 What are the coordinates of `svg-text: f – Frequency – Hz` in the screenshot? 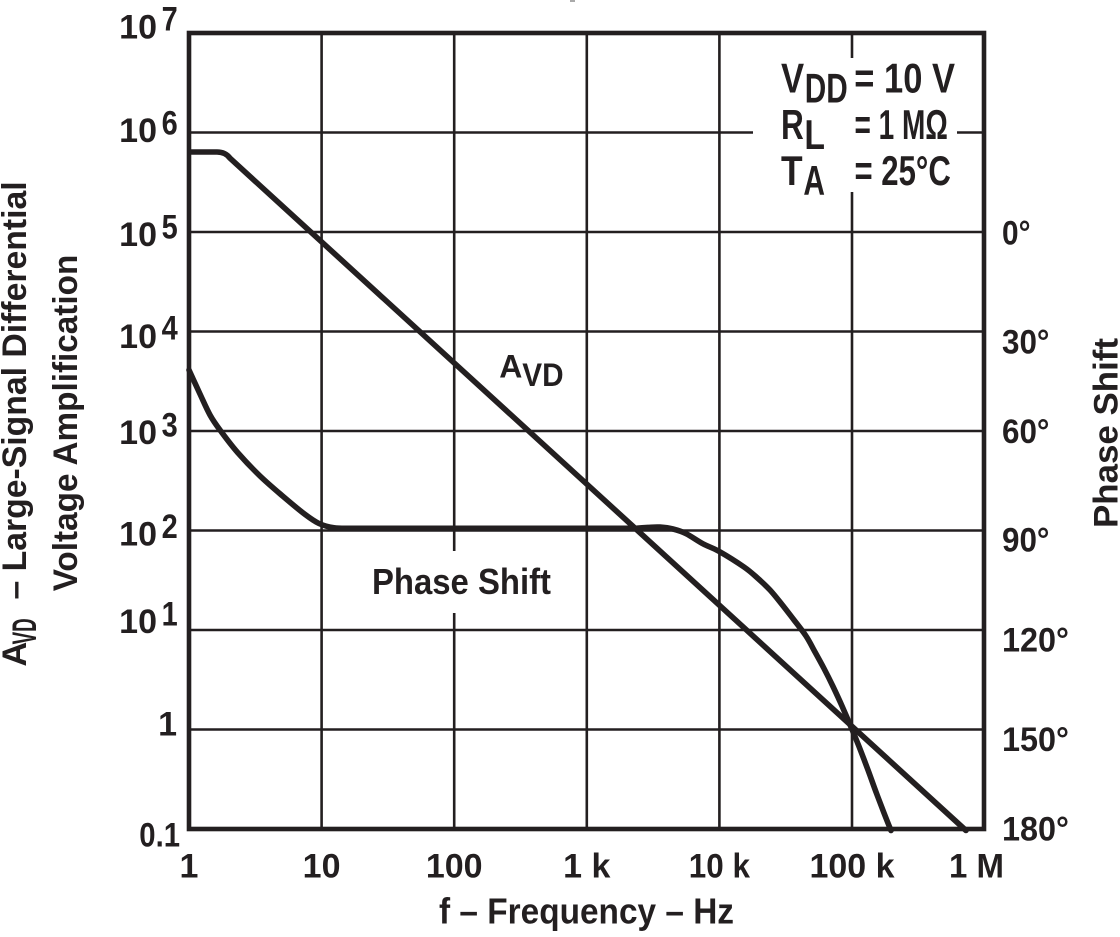 It's located at (586, 911).